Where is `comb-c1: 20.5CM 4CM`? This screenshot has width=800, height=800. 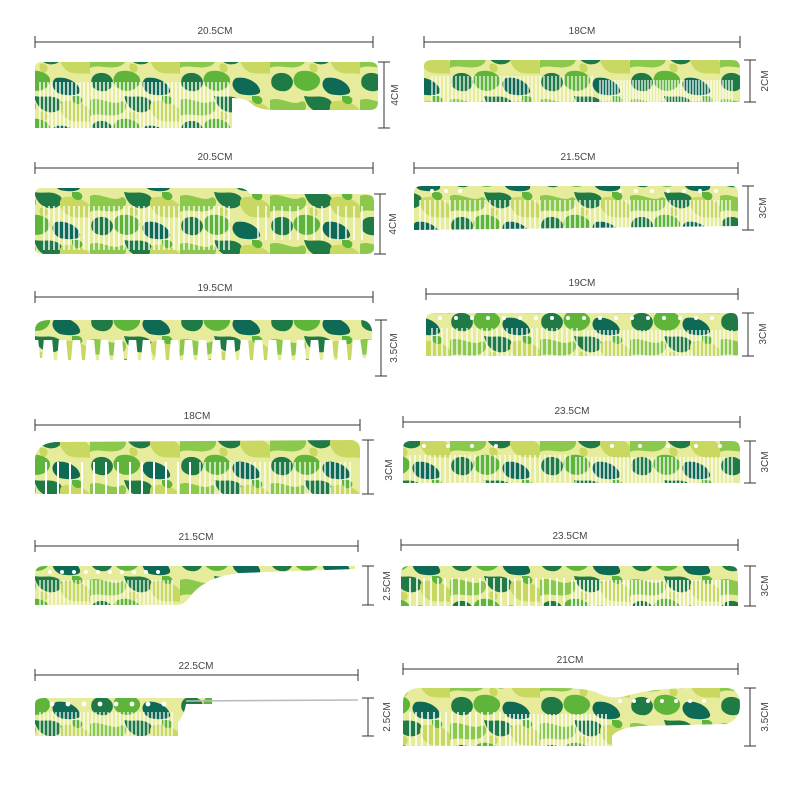 comb-c1: 20.5CM 4CM is located at coordinates (217, 77).